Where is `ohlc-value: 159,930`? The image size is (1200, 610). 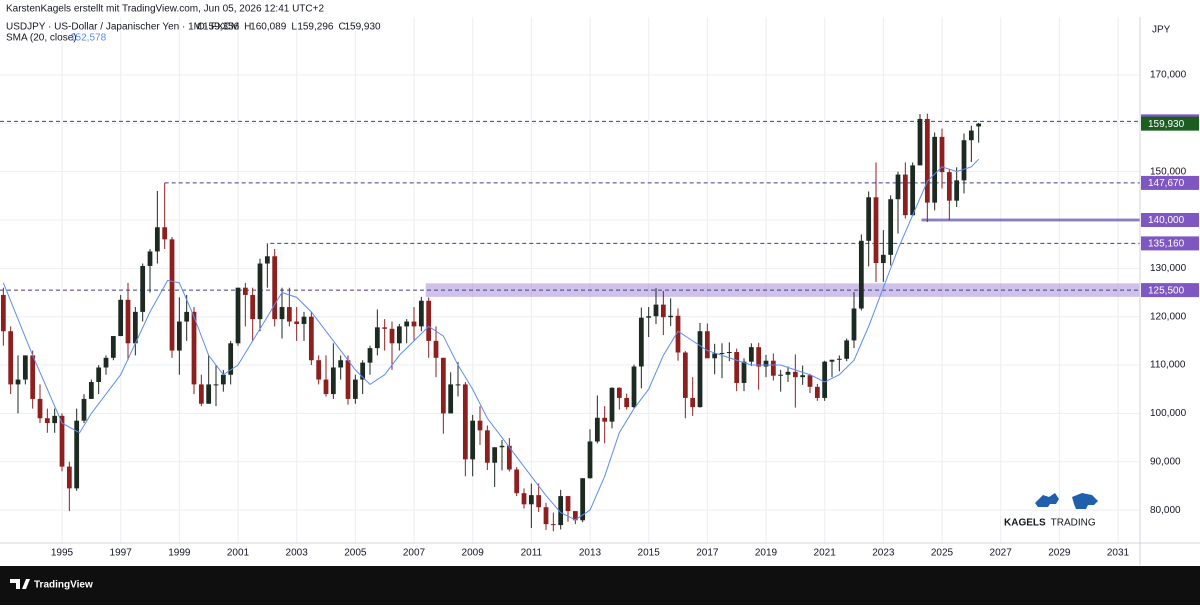
ohlc-value: 159,930 is located at coordinates (362, 27).